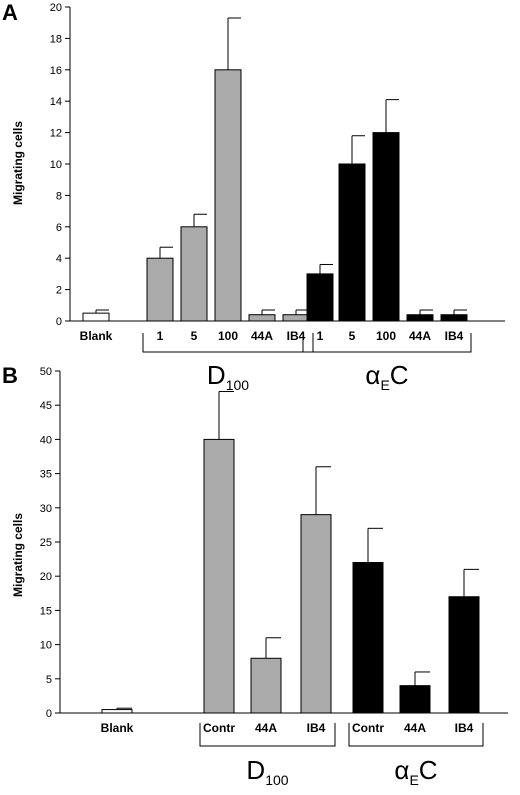 The image size is (520, 795). Describe the element at coordinates (56, 39) in the screenshot. I see `y-tick-label: 18` at that location.